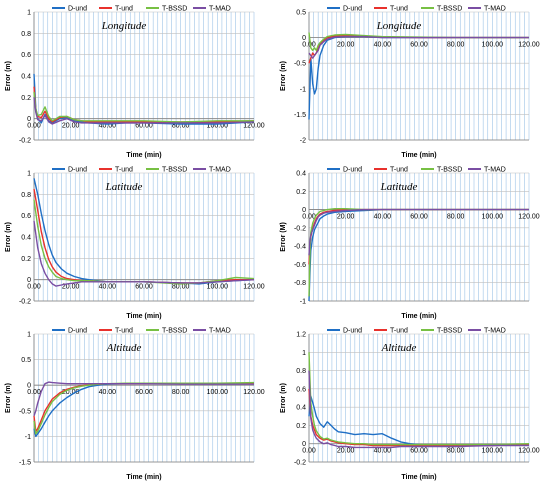 Image resolution: width=550 pixels, height=483 pixels. I want to click on y-tick-label: 1.2, so click(301, 335).